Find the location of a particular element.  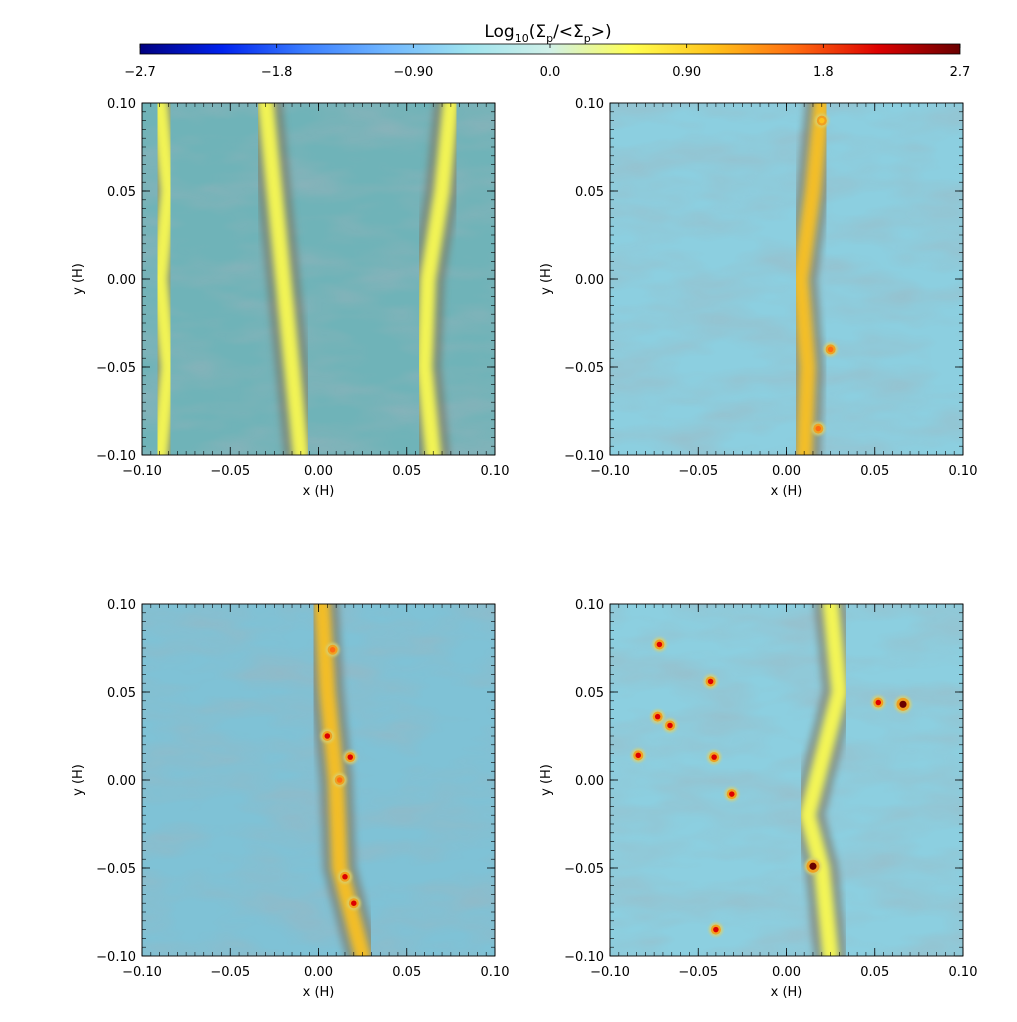

colorbar-tick-label: 0.90 is located at coordinates (686, 72).